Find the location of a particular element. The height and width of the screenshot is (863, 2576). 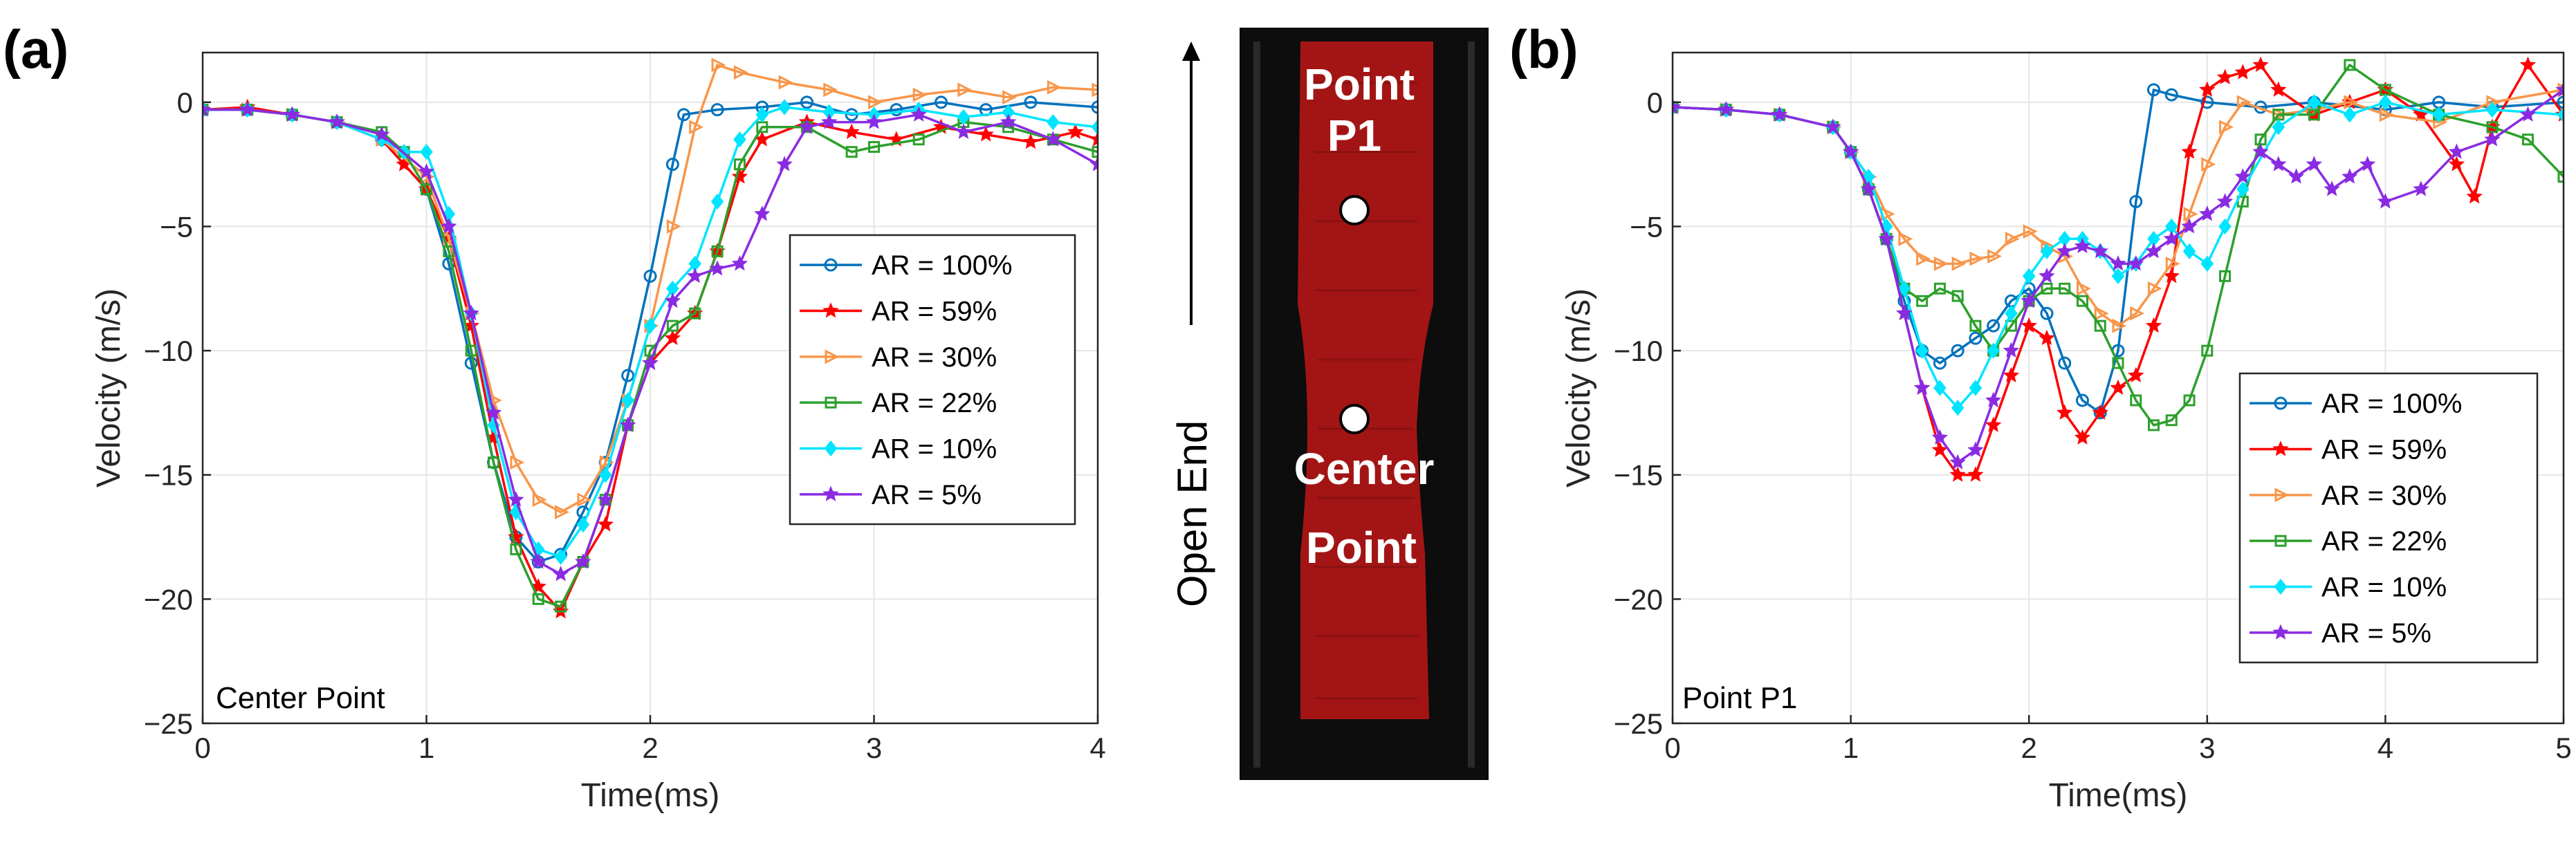

chart-b-x-tick-label: 3 is located at coordinates (2207, 748).